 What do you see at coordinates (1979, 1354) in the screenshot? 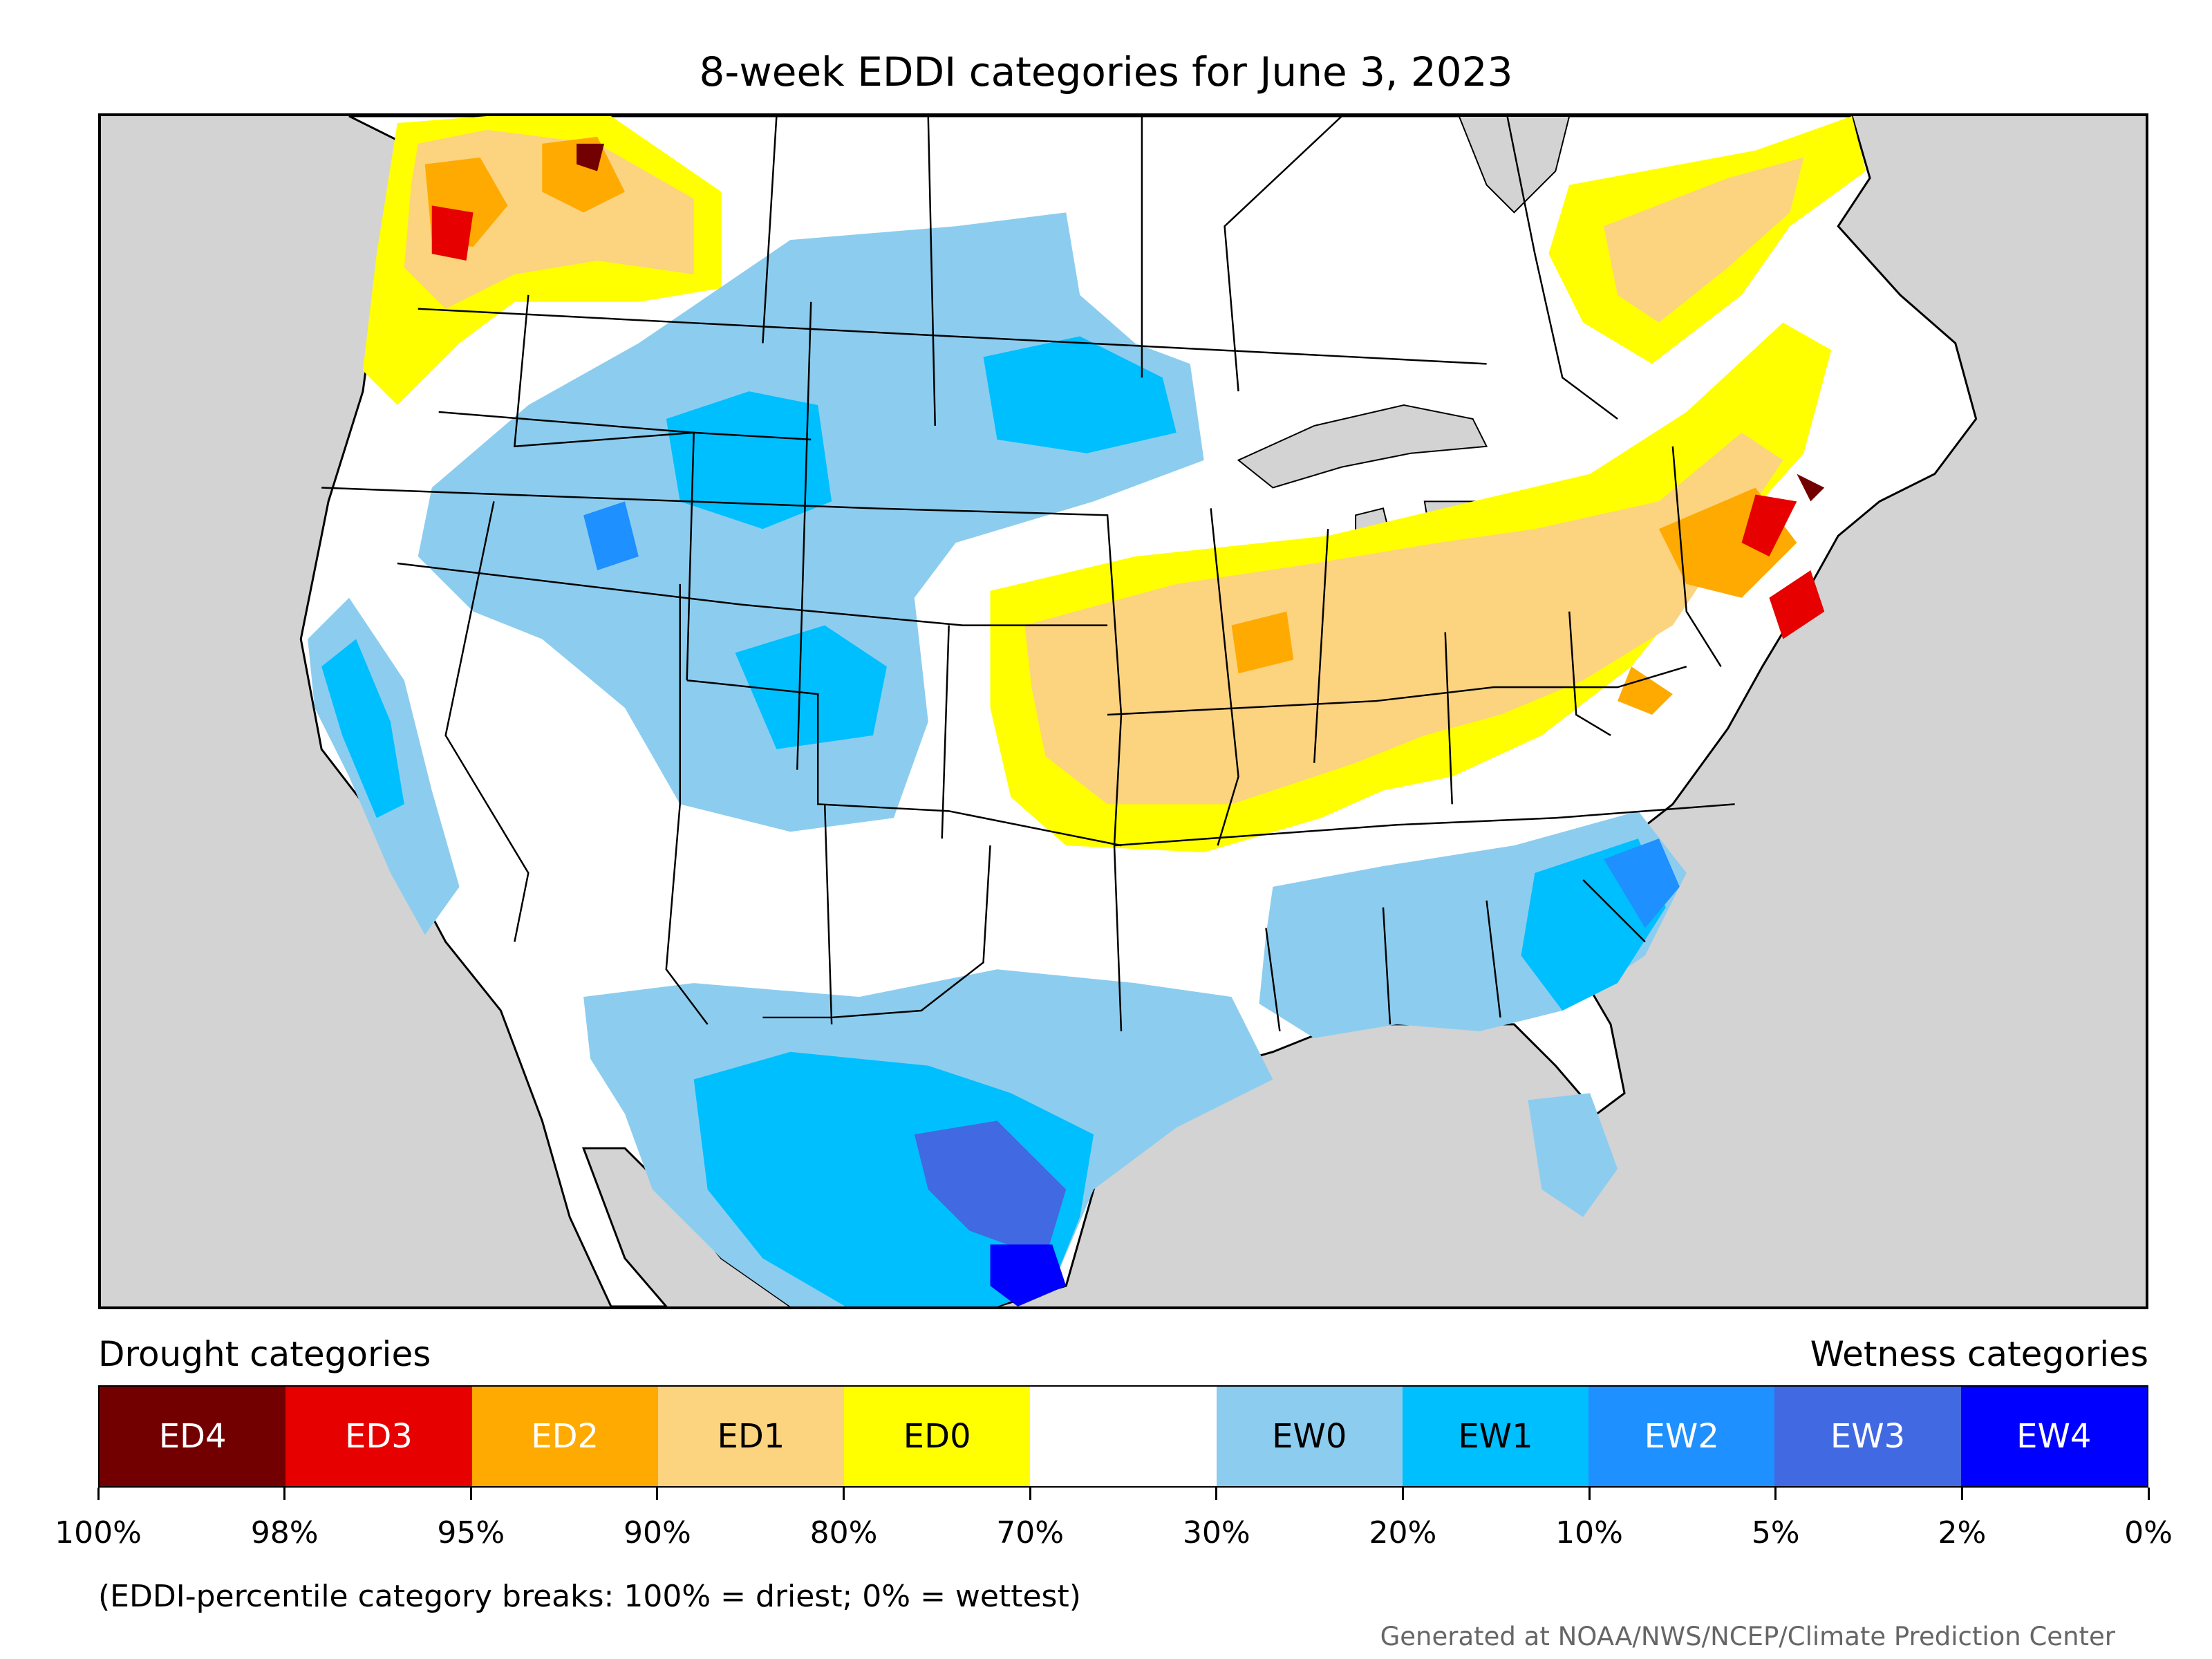
I see `wetness-categories-heading: Wetness categories` at bounding box center [1979, 1354].